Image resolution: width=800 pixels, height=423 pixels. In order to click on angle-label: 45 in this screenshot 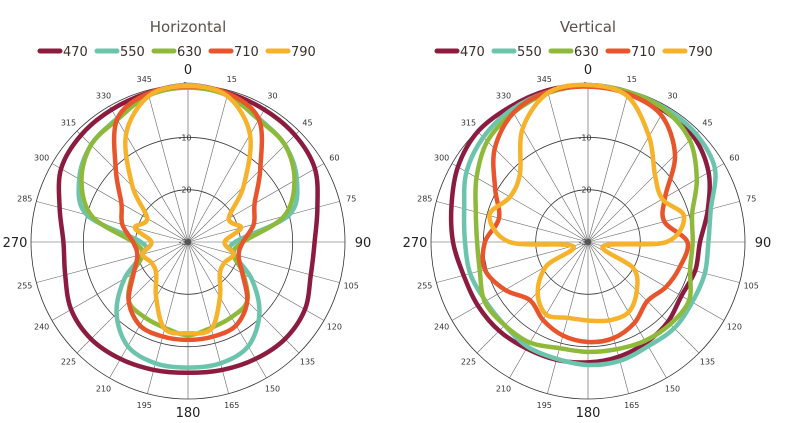, I will do `click(707, 122)`.